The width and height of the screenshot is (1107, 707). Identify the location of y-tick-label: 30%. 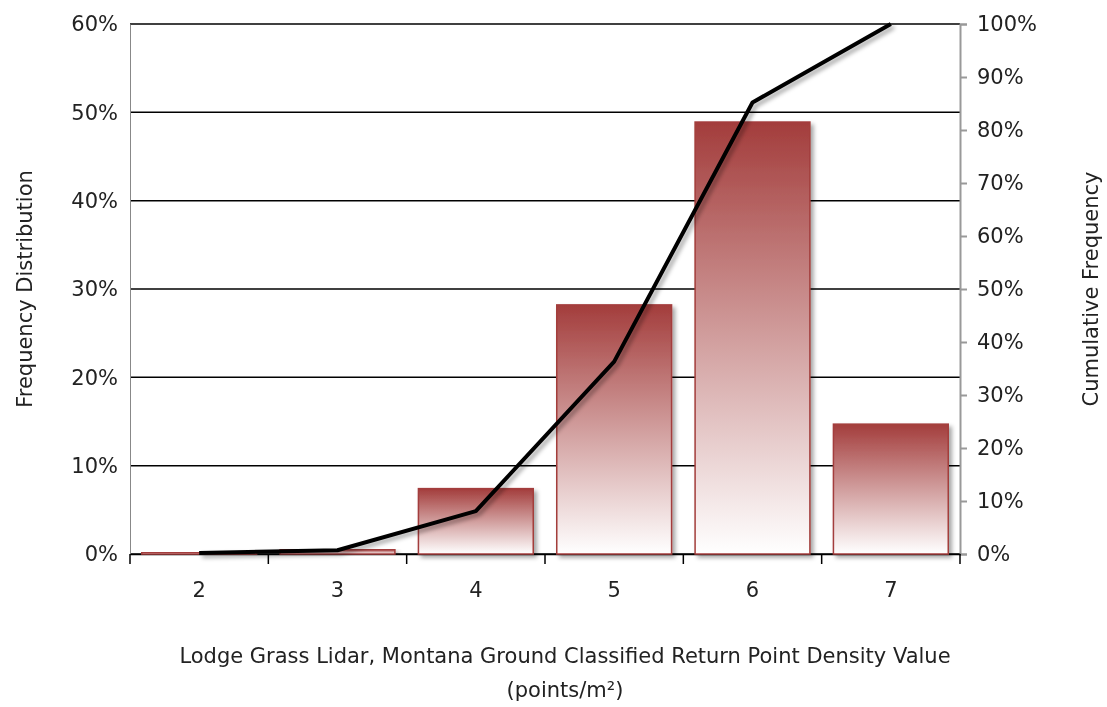
(94, 289).